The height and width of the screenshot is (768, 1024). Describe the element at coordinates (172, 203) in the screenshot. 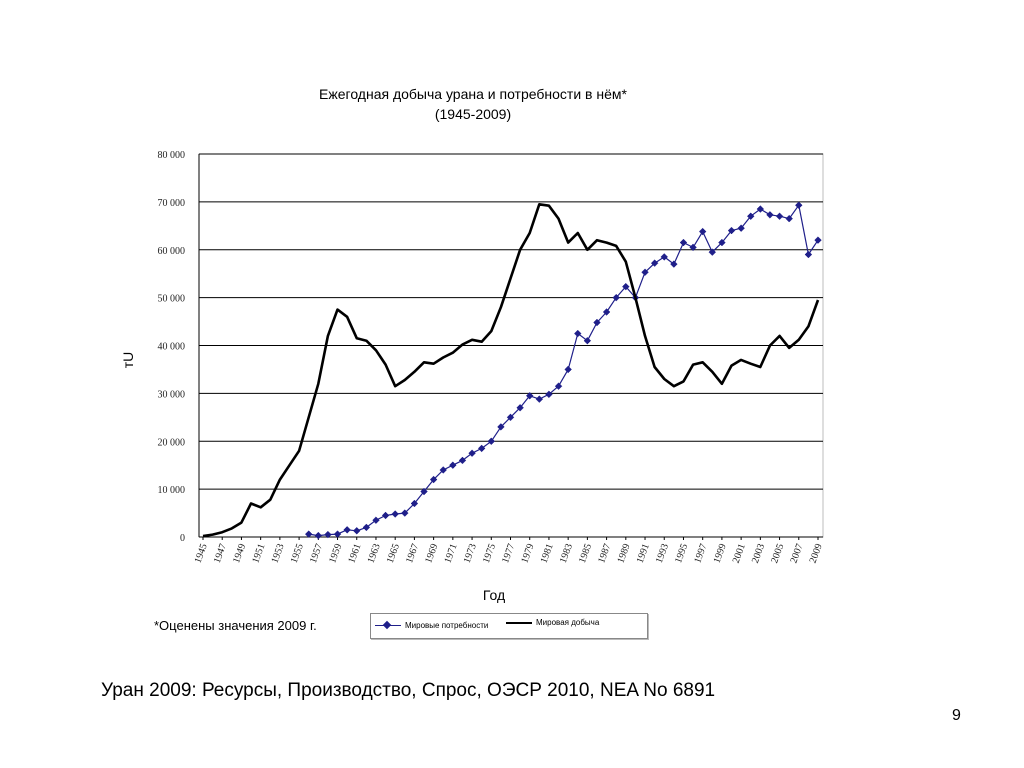

I see `y-tick-label: 70 000` at that location.